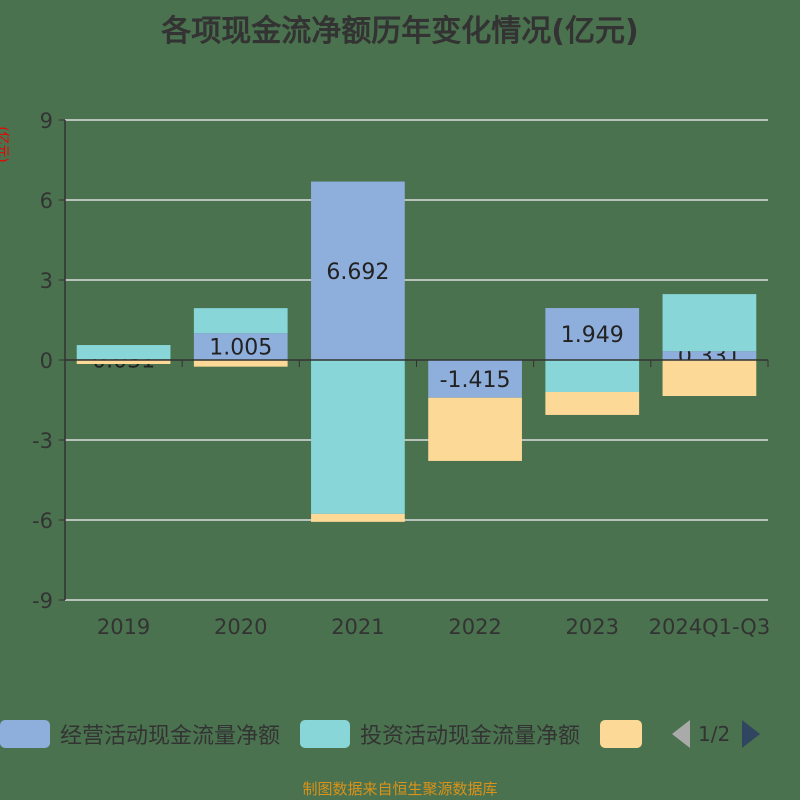 Image resolution: width=800 pixels, height=800 pixels. I want to click on legend-pager: 1/2, so click(716, 734).